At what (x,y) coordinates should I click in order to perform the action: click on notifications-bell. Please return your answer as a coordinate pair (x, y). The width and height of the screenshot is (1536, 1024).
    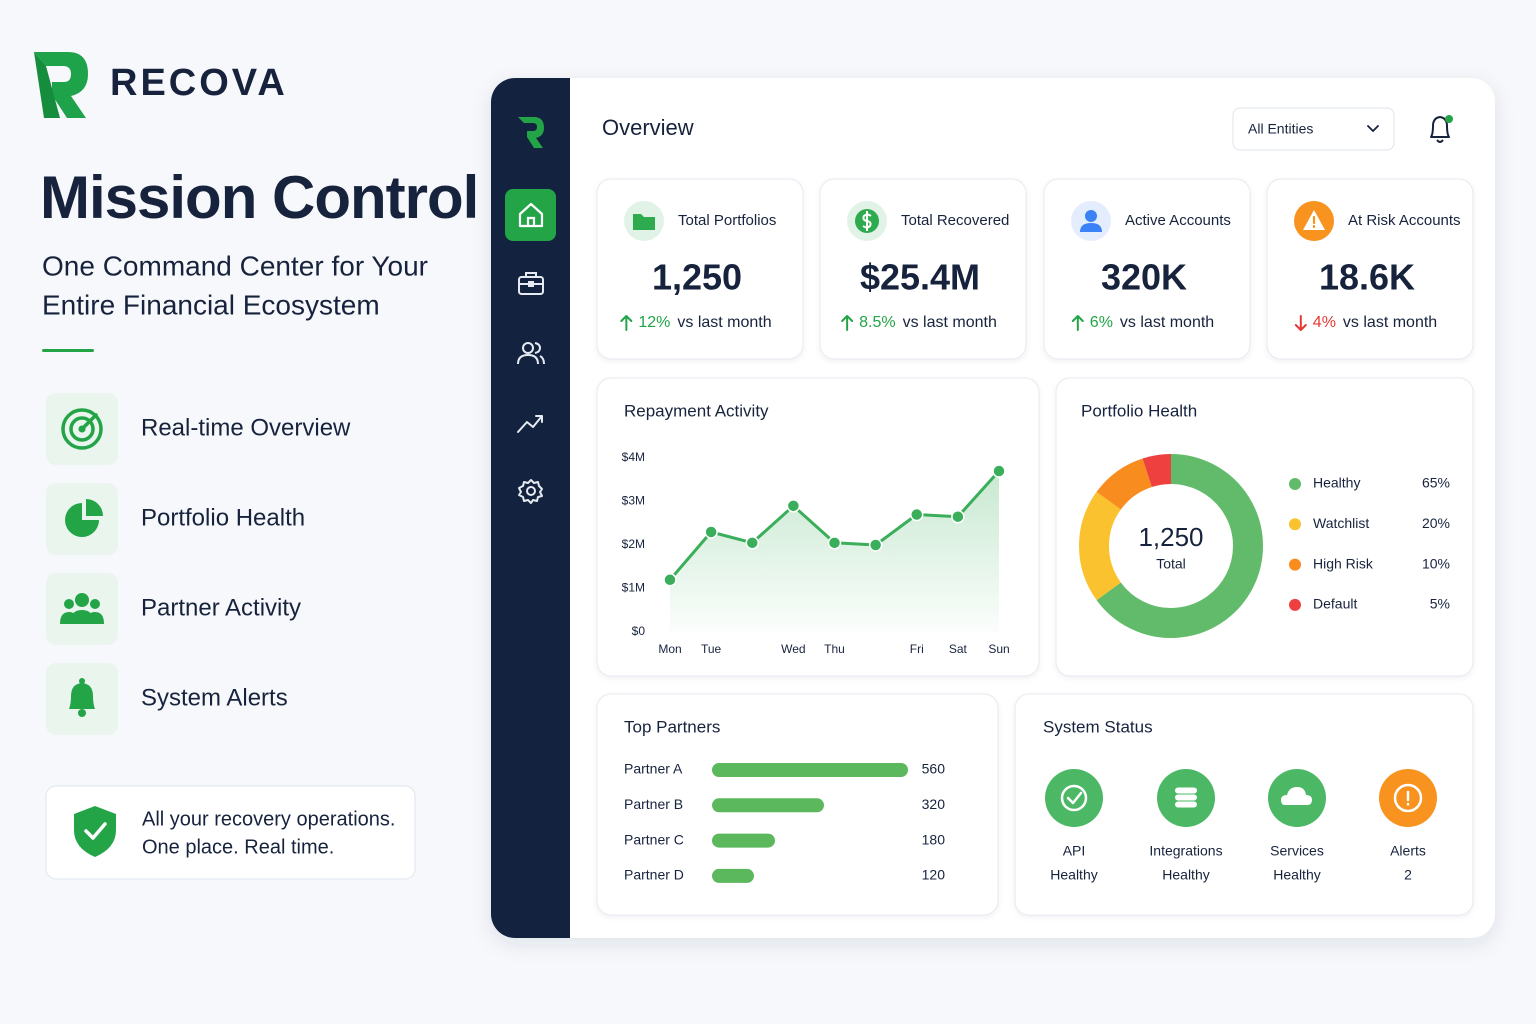
    Looking at the image, I should click on (1441, 129).